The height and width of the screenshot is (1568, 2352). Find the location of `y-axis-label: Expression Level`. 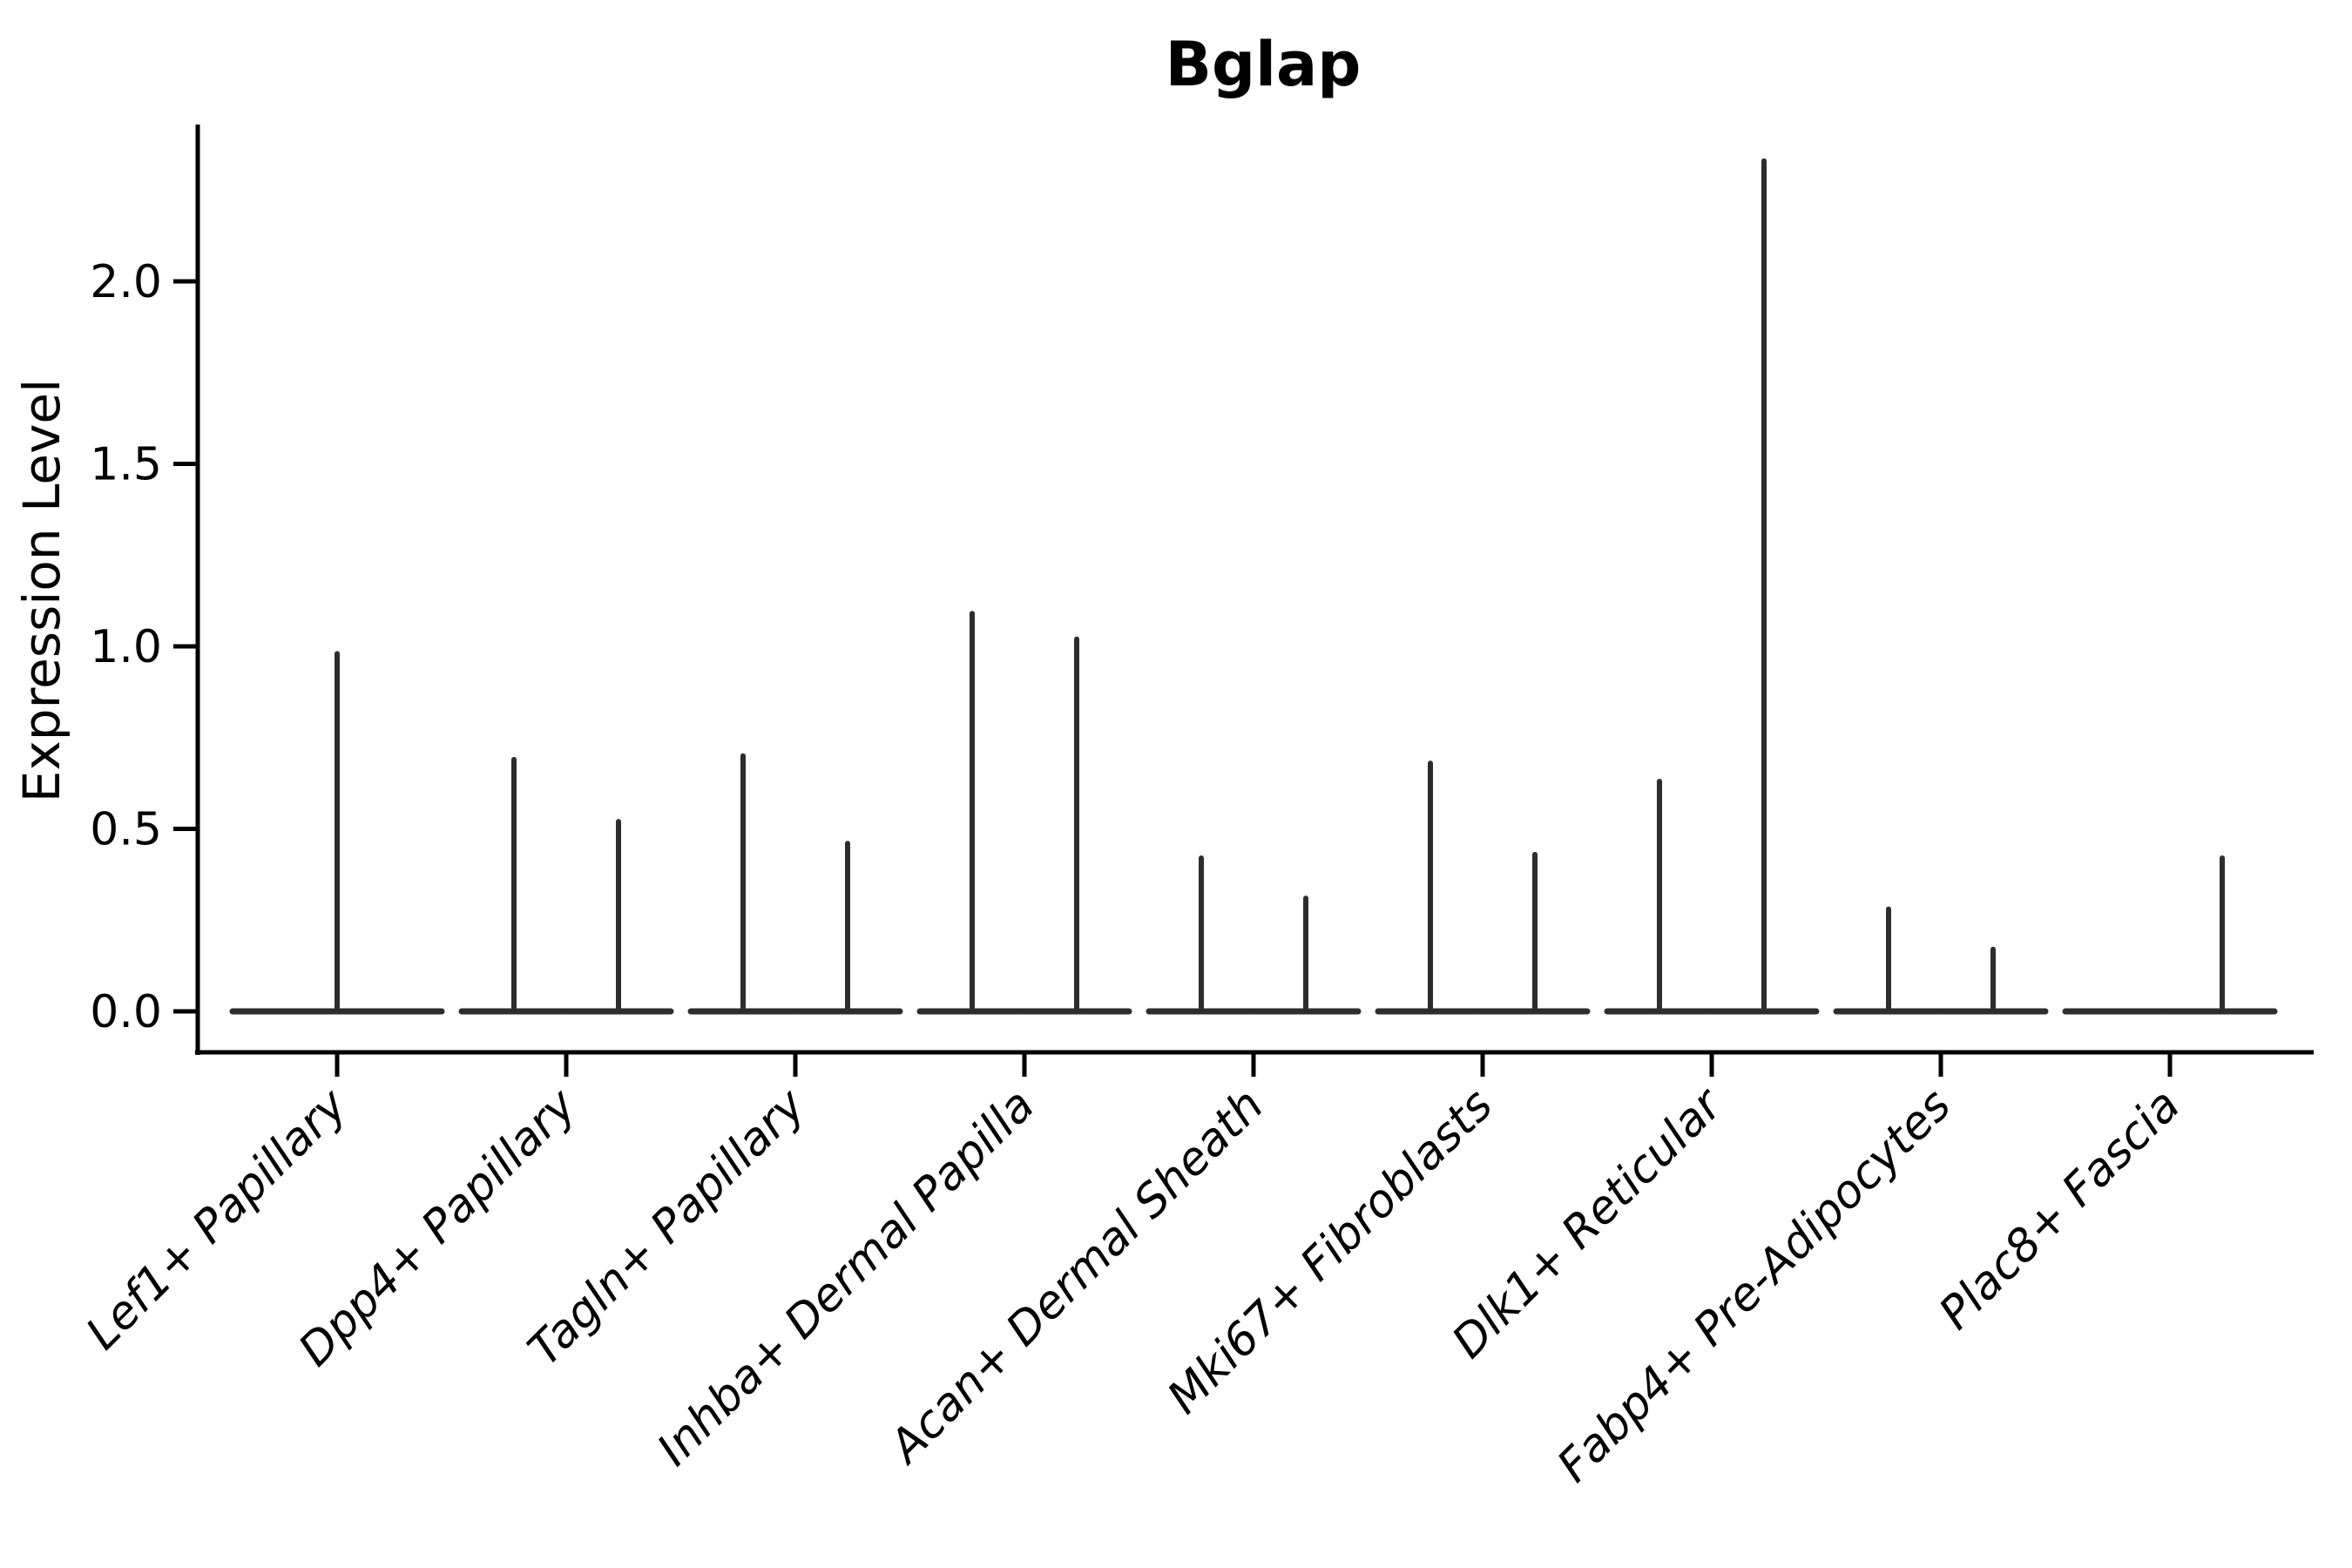

y-axis-label: Expression Level is located at coordinates (41, 590).